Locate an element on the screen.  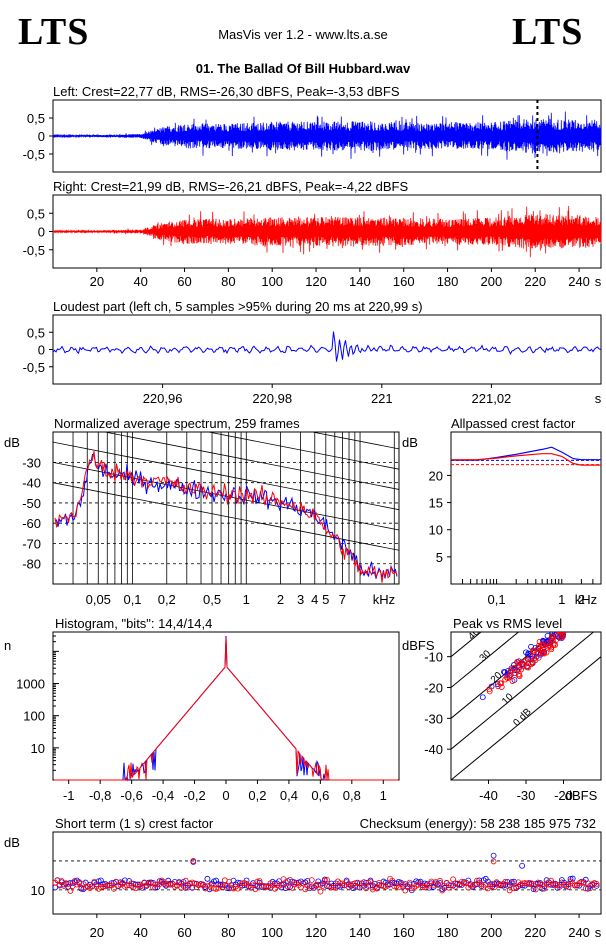
checksum-label: Checksum (energy): is located at coordinates (420, 823).